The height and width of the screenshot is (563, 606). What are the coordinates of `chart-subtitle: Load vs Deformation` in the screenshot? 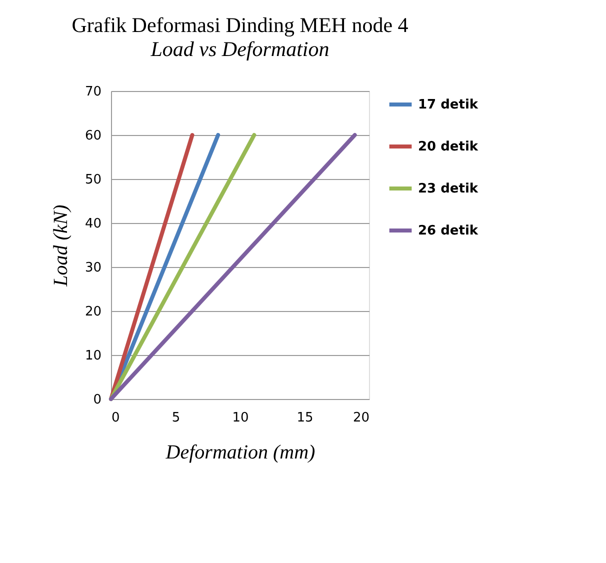 It's located at (240, 49).